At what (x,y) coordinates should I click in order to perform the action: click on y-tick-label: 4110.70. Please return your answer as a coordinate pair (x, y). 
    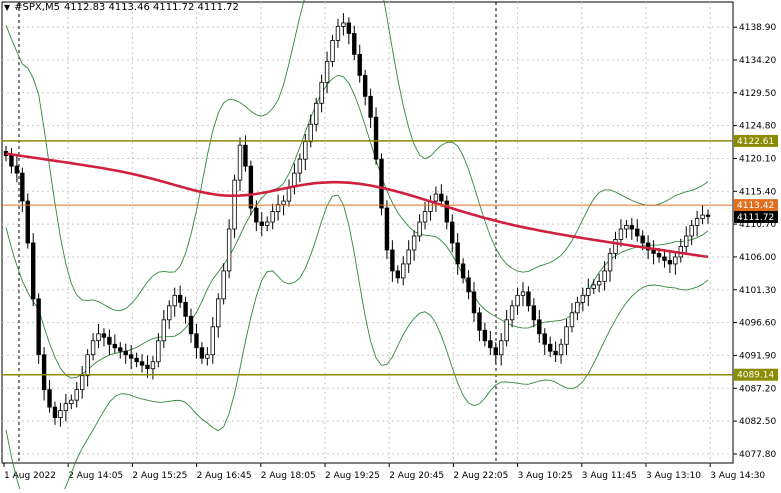
    Looking at the image, I should click on (757, 225).